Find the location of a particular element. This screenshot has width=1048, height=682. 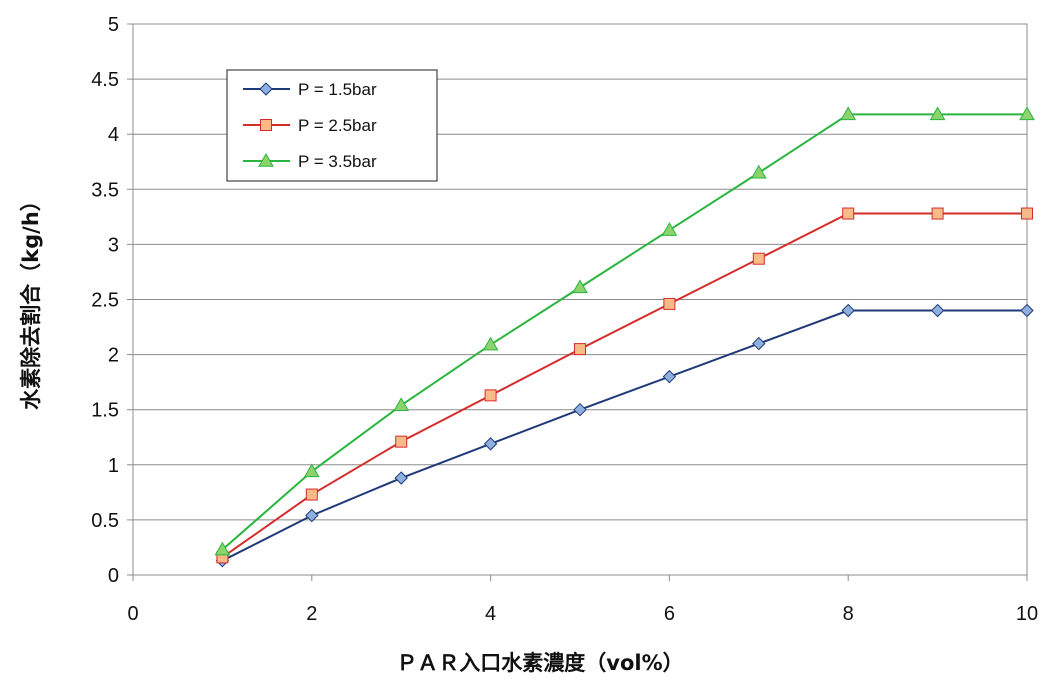

legend-label: P = 1.5bar is located at coordinates (337, 89).